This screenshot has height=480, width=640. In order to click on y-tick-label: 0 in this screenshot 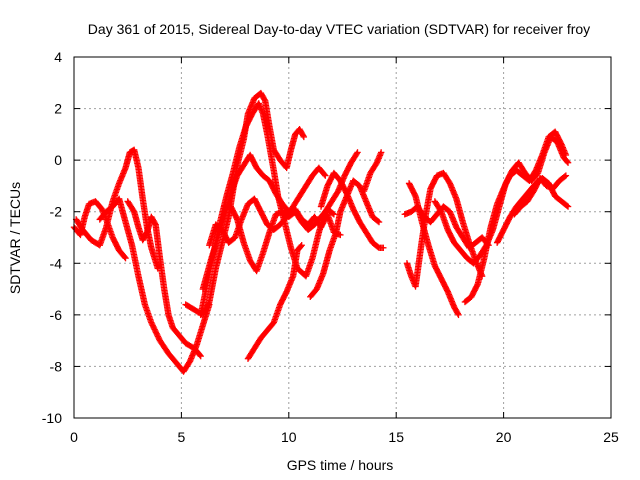, I will do `click(58, 160)`.